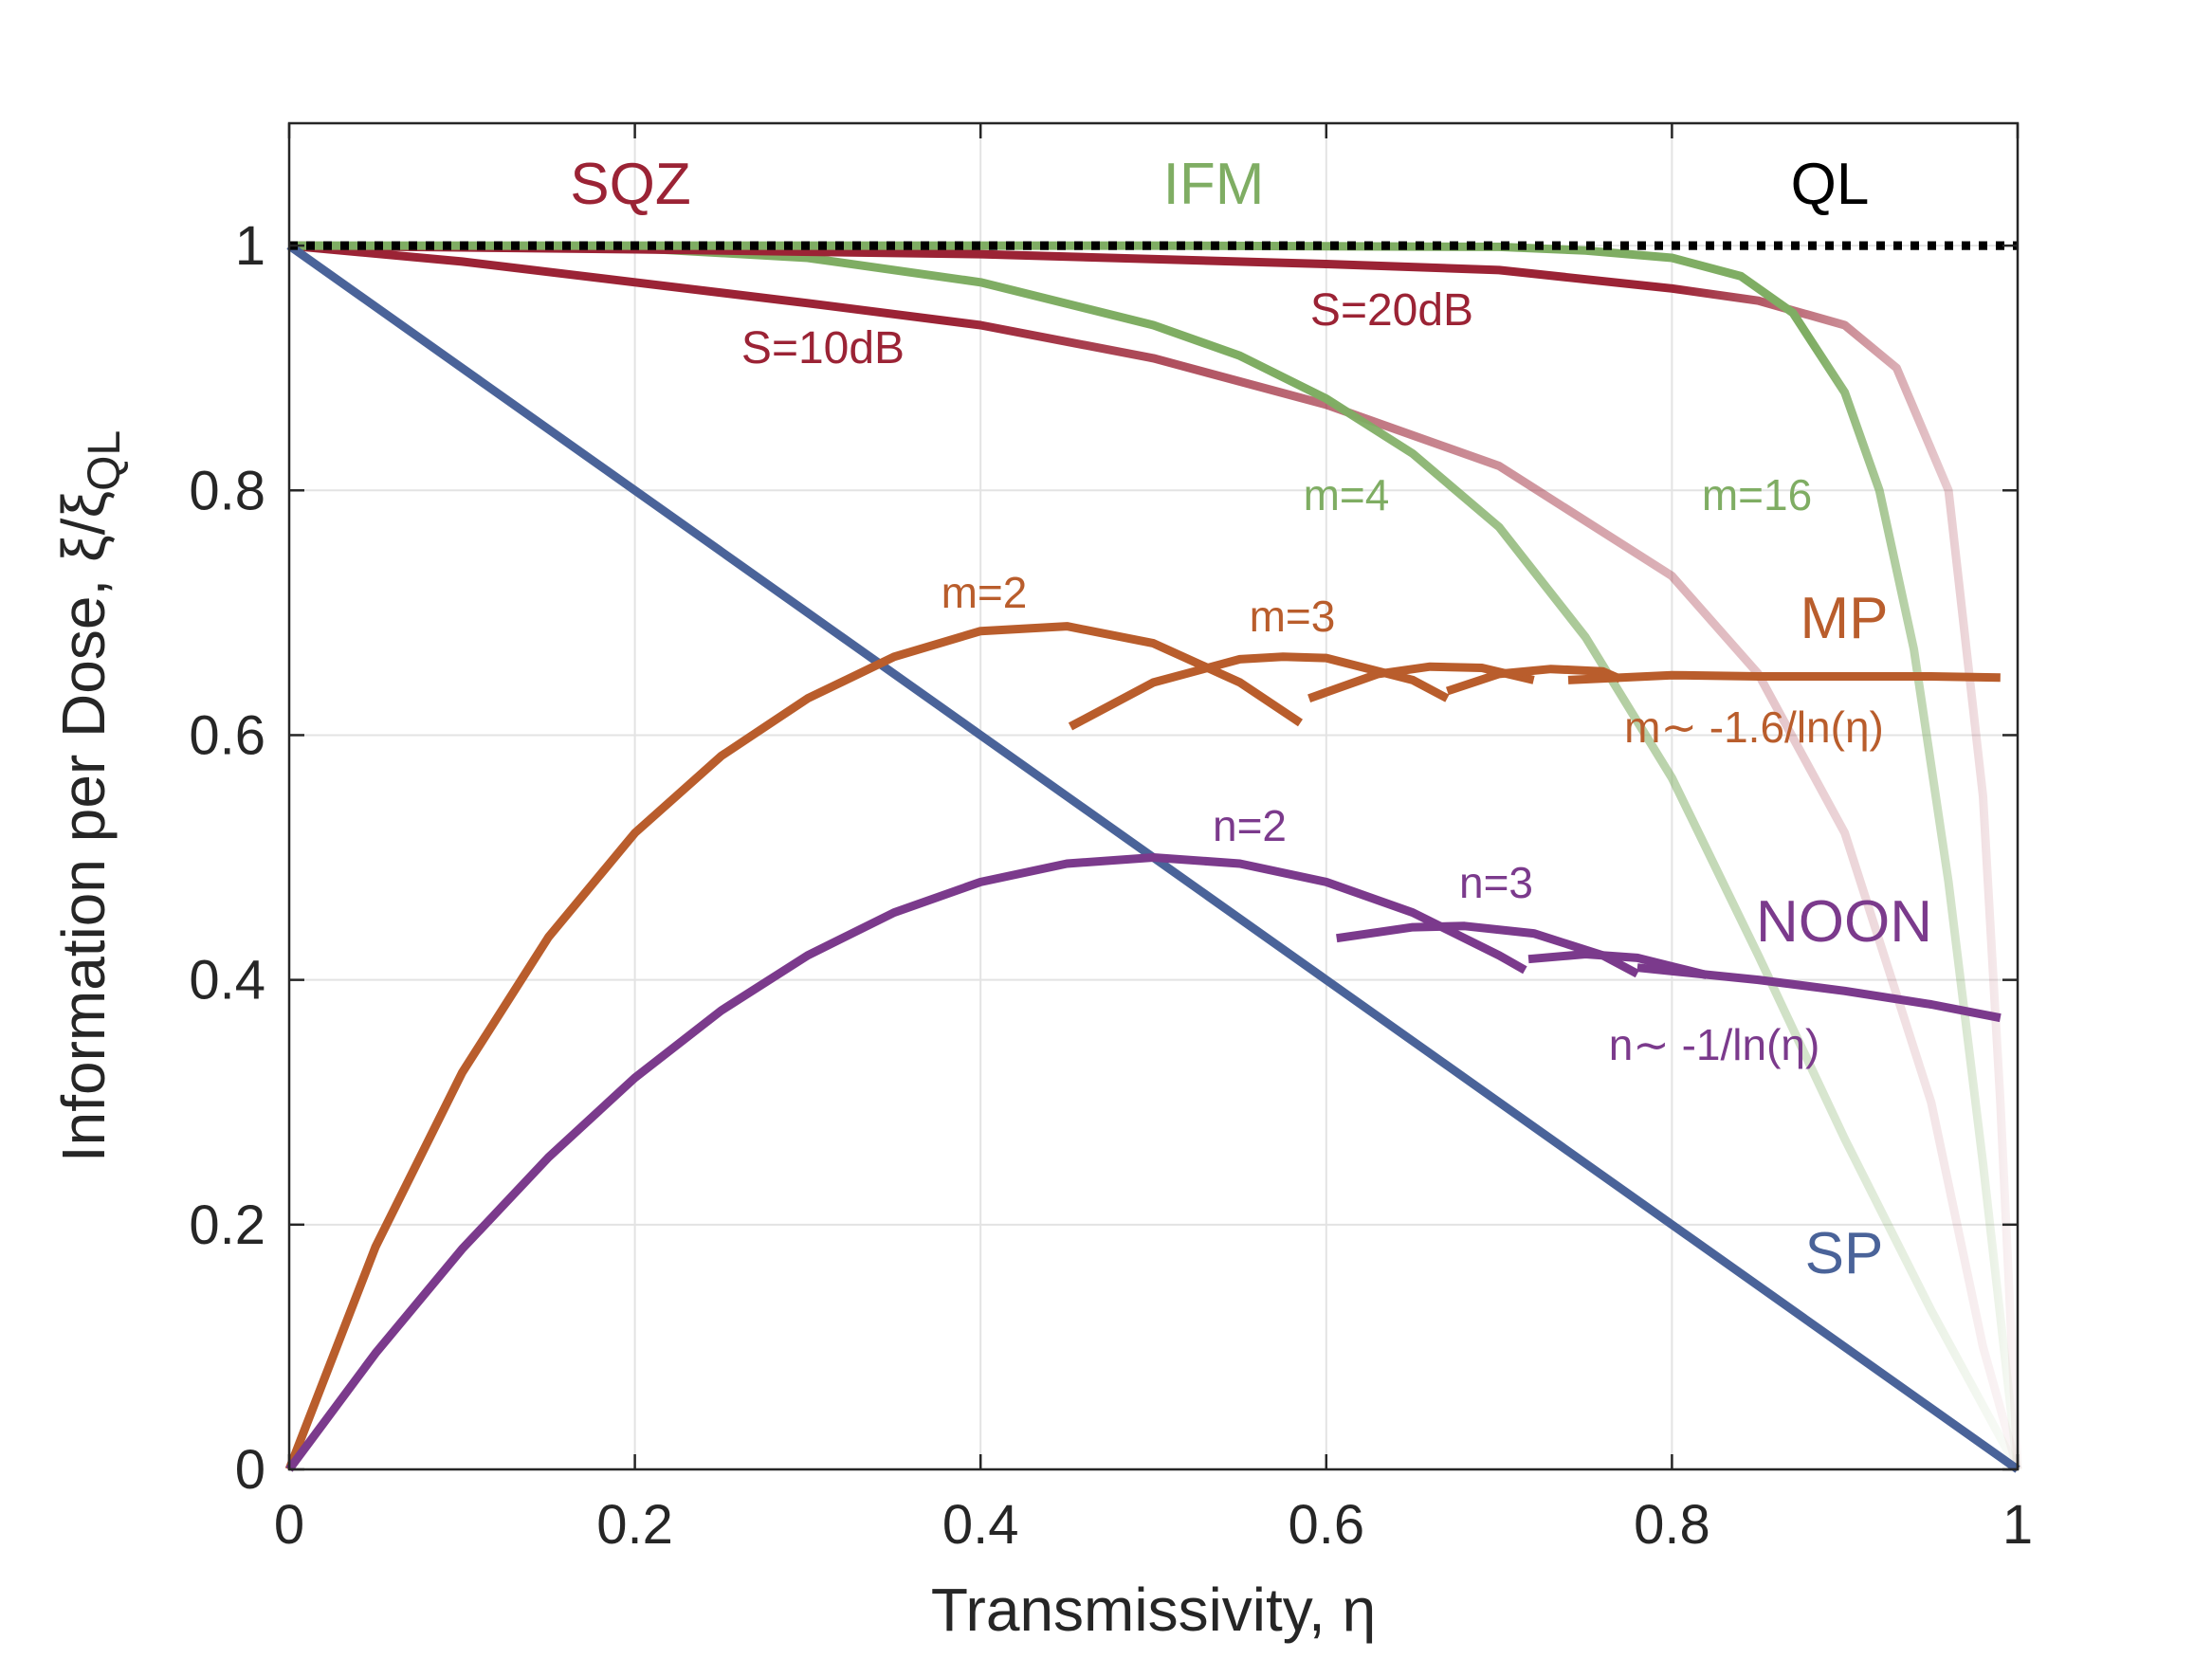  I want to click on label-s10db: S=10dB, so click(823, 348).